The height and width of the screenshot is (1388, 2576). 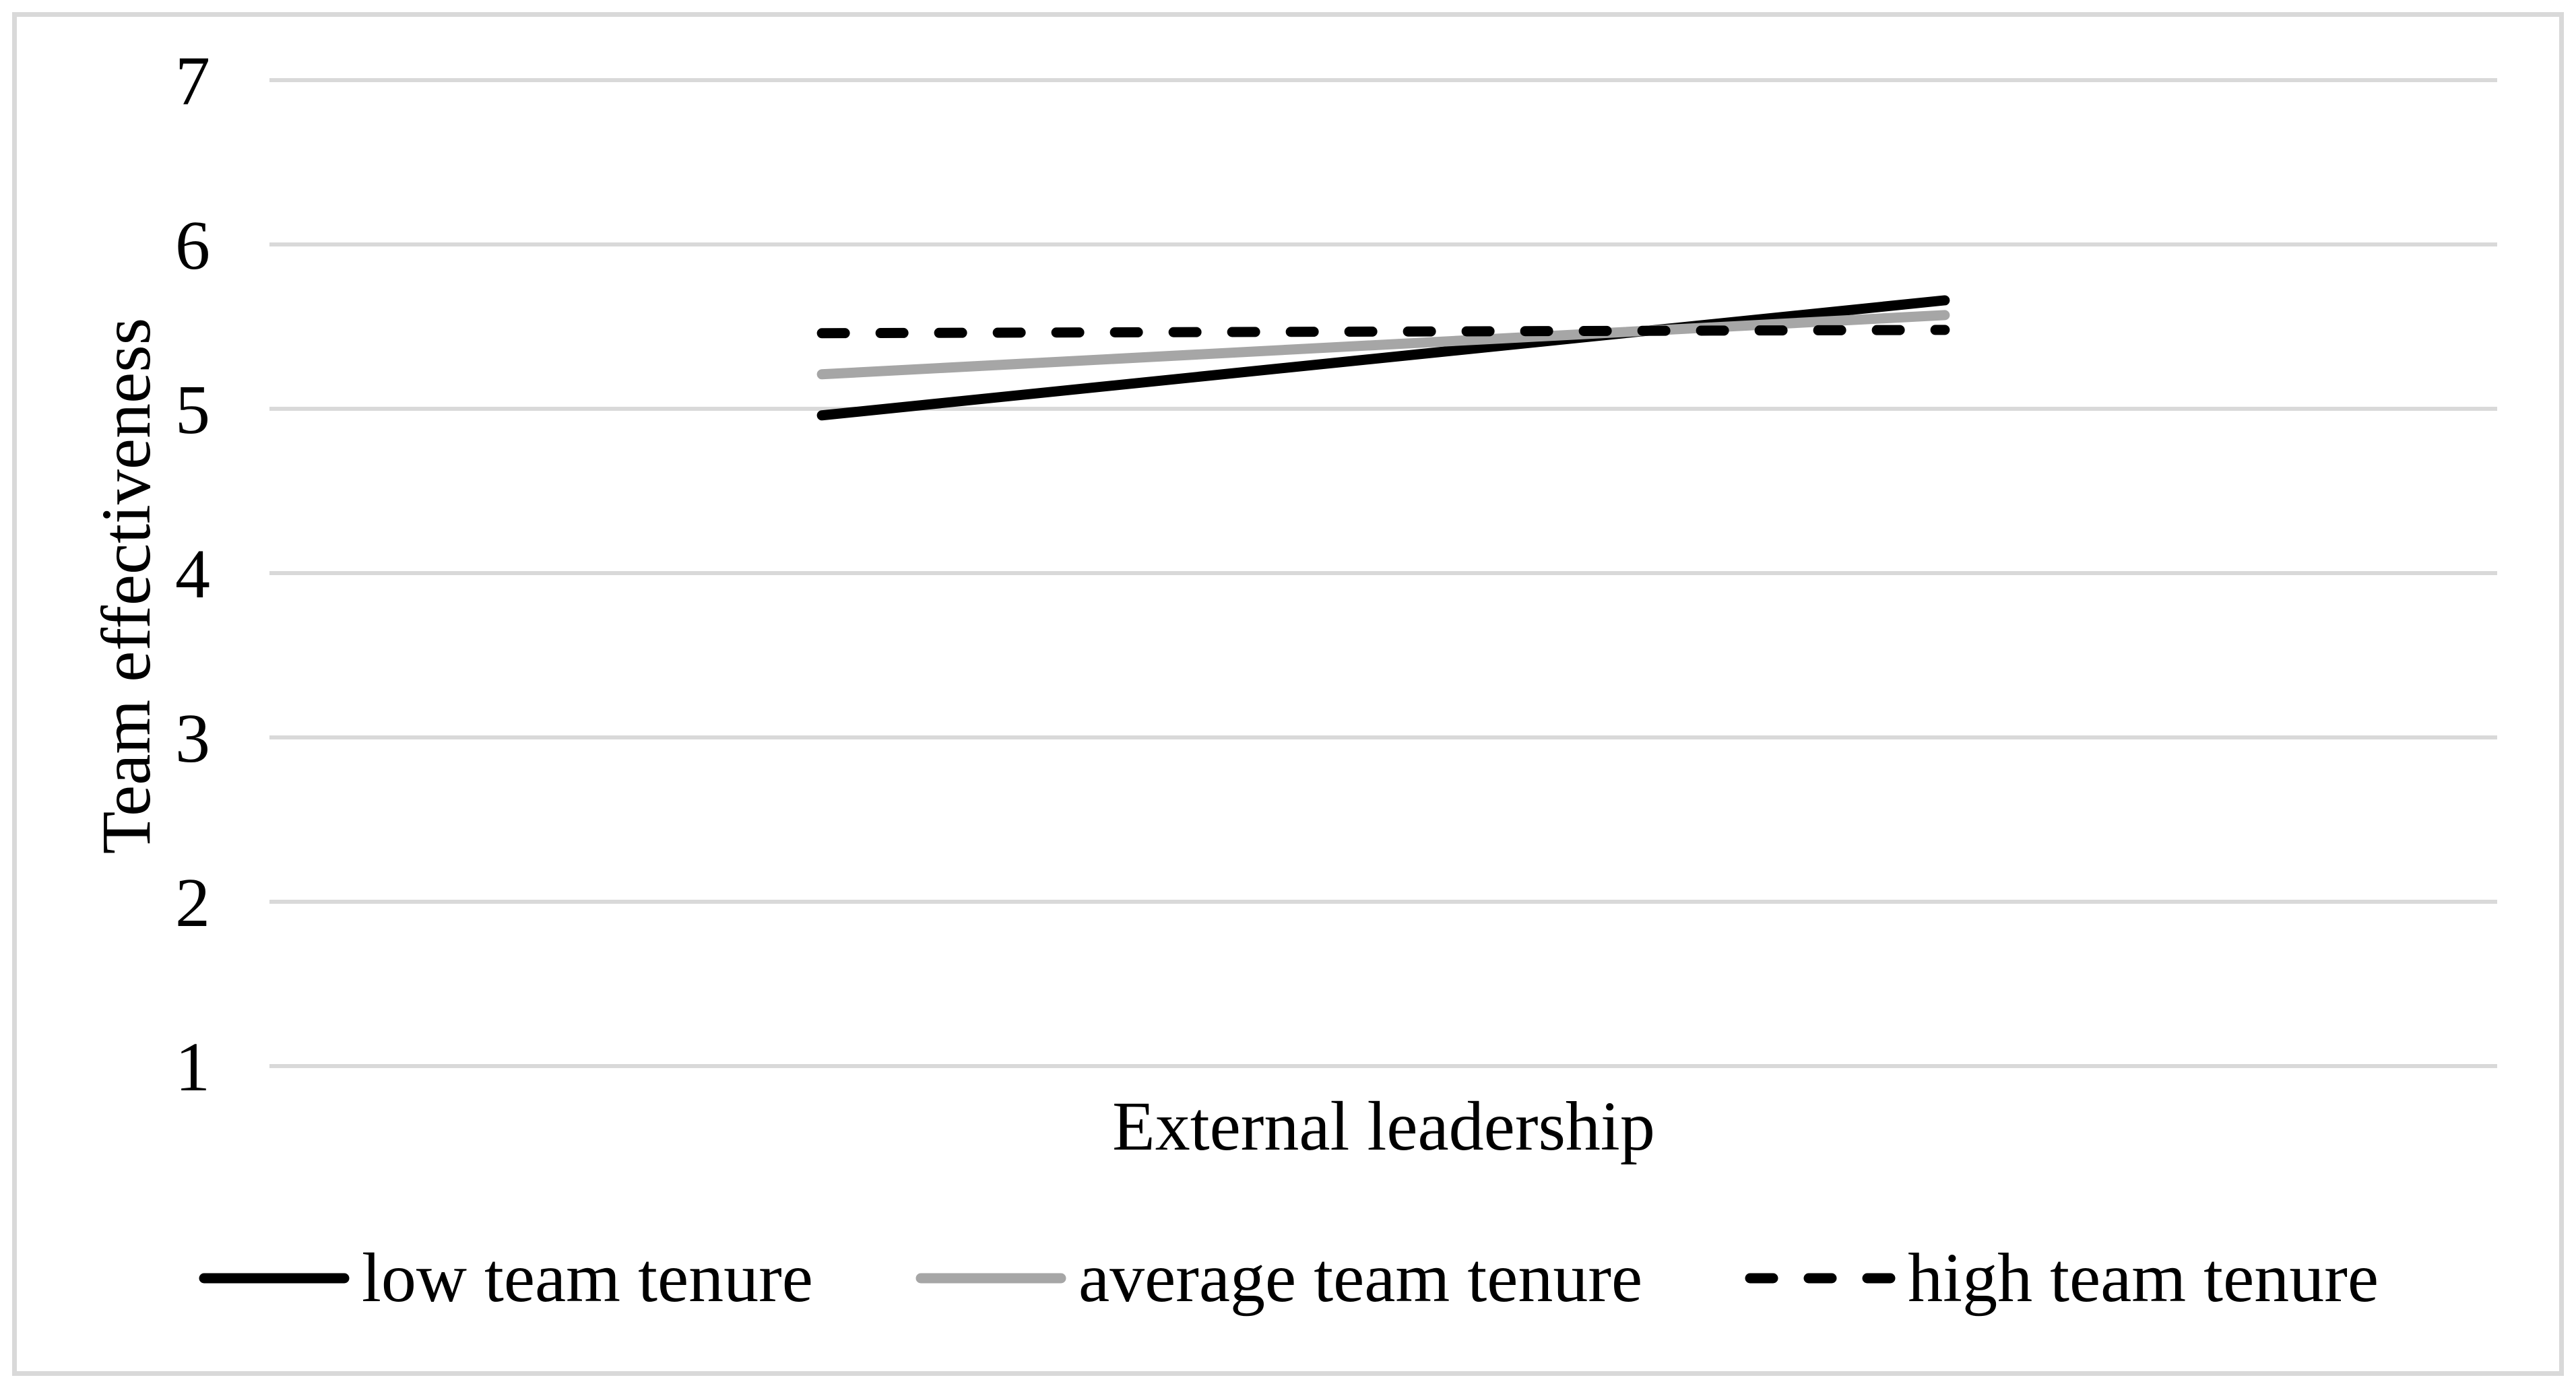 I want to click on series-line-average-team-tenure, so click(x=1383, y=345).